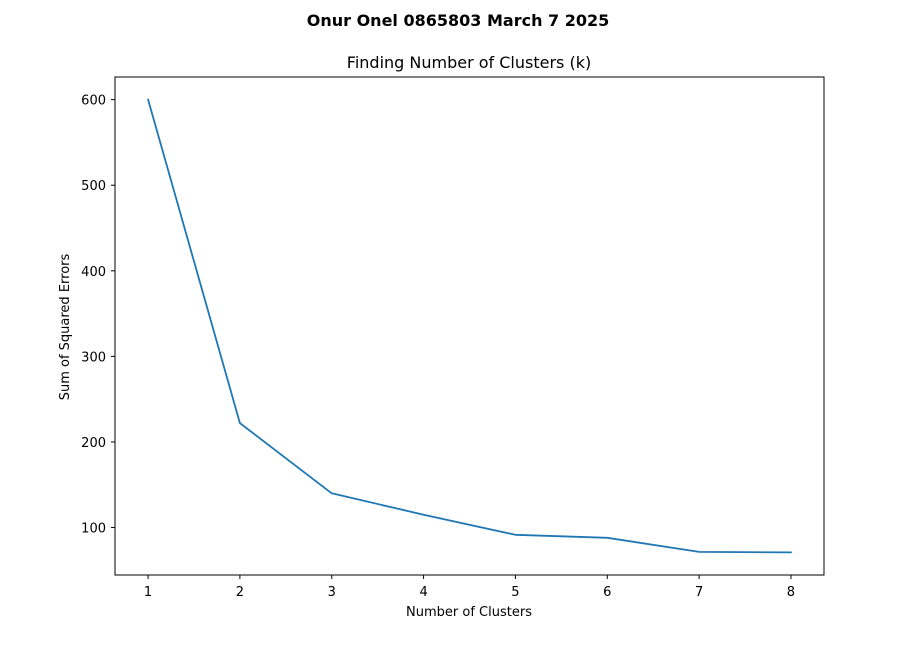 This screenshot has width=915, height=646. I want to click on x-tick-label: 7, so click(699, 592).